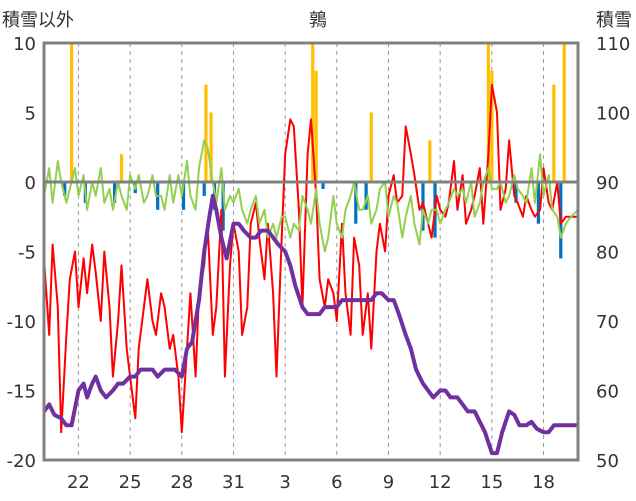 This screenshot has width=636, height=501. I want to click on y-tick-left-3: -5, so click(27, 253).